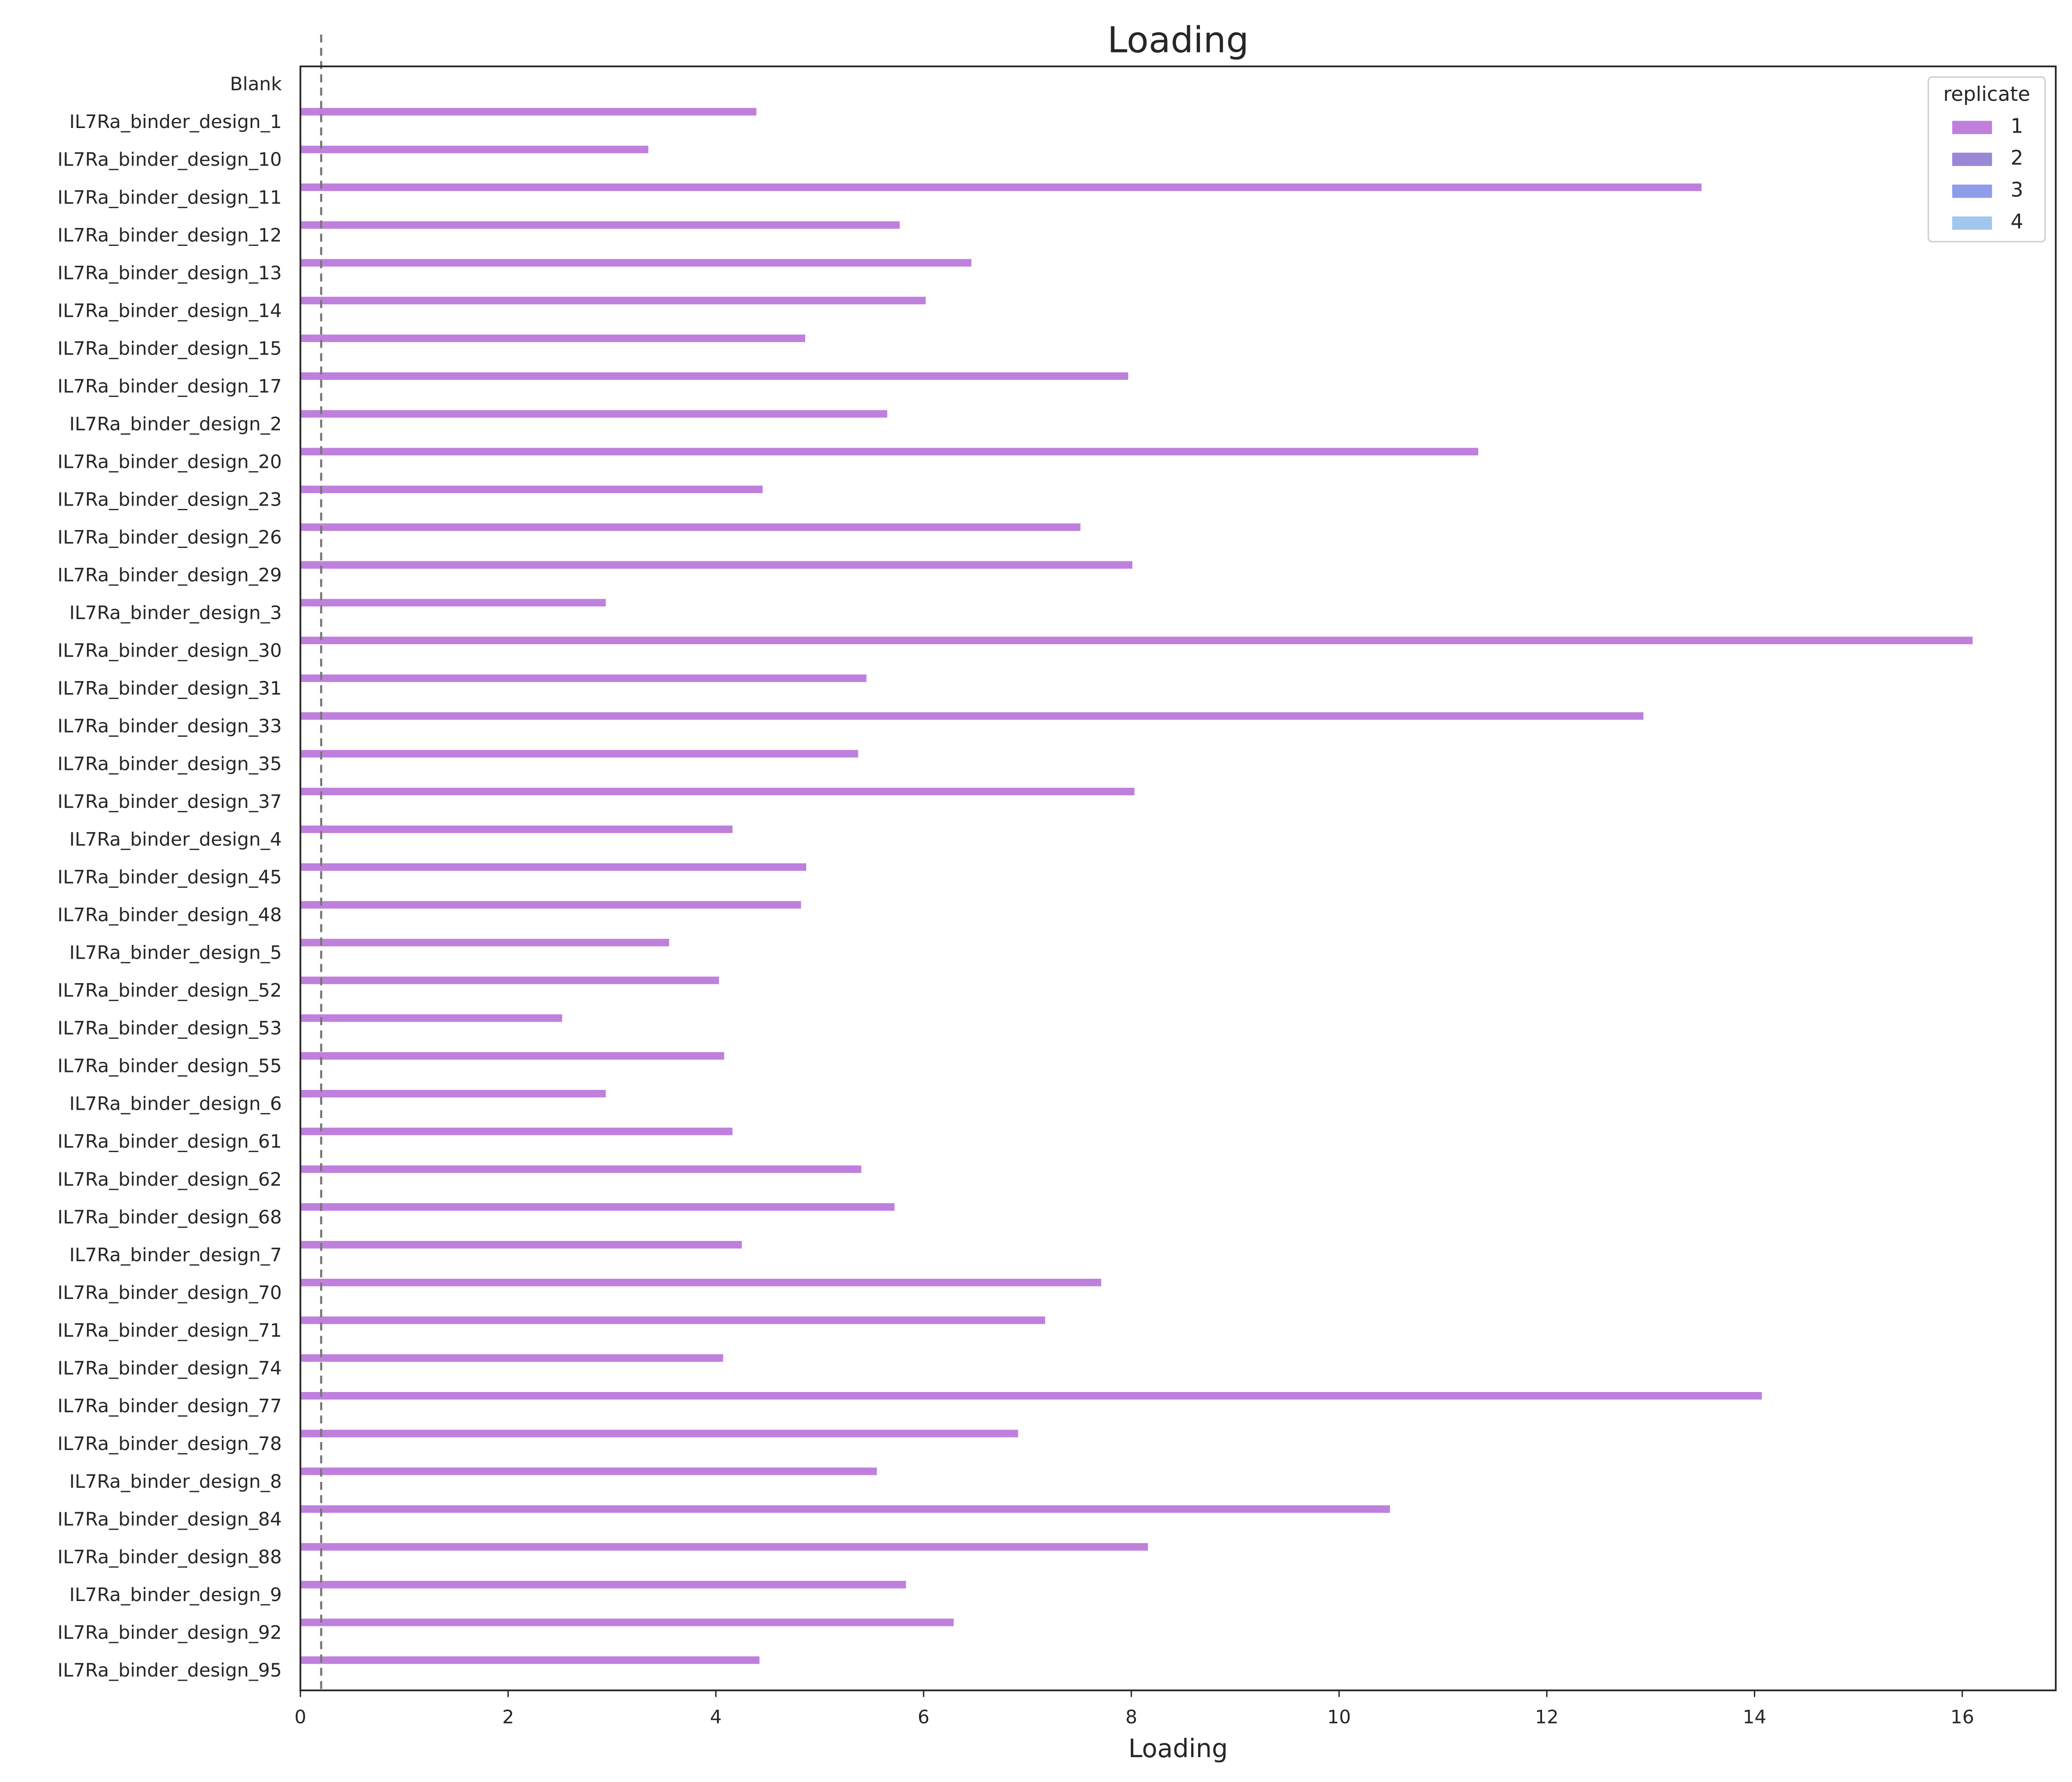 The image size is (2072, 1782). I want to click on y-tick-label: IL7Ra_binder_design_2, so click(176, 424).